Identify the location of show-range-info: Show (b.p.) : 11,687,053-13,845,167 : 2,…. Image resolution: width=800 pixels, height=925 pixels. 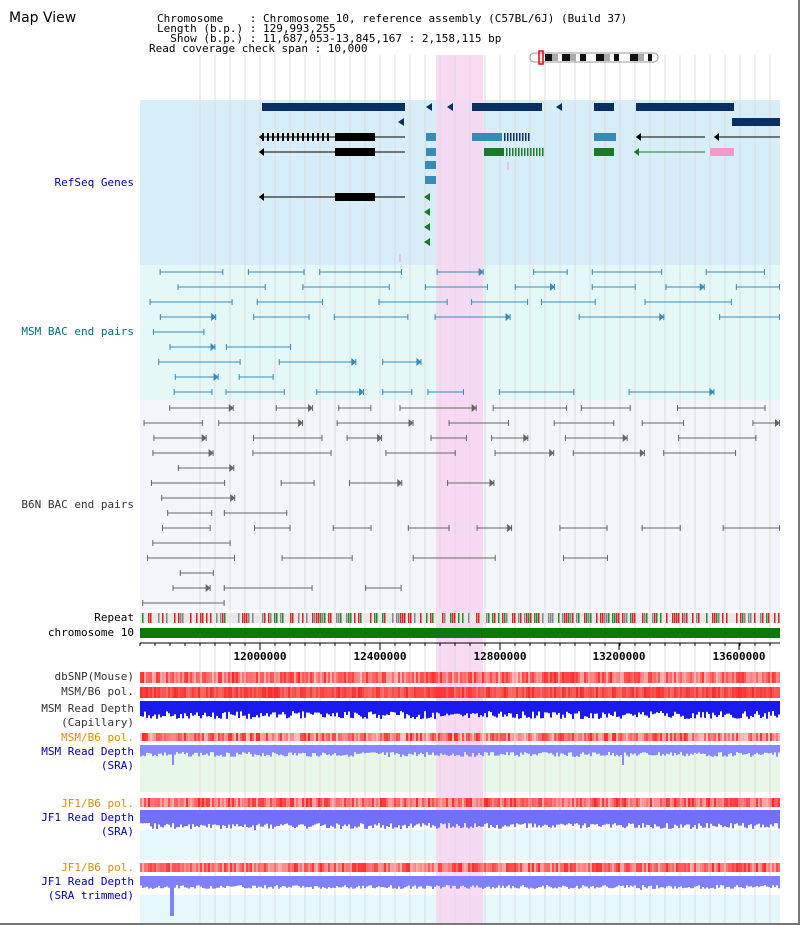
(329, 38).